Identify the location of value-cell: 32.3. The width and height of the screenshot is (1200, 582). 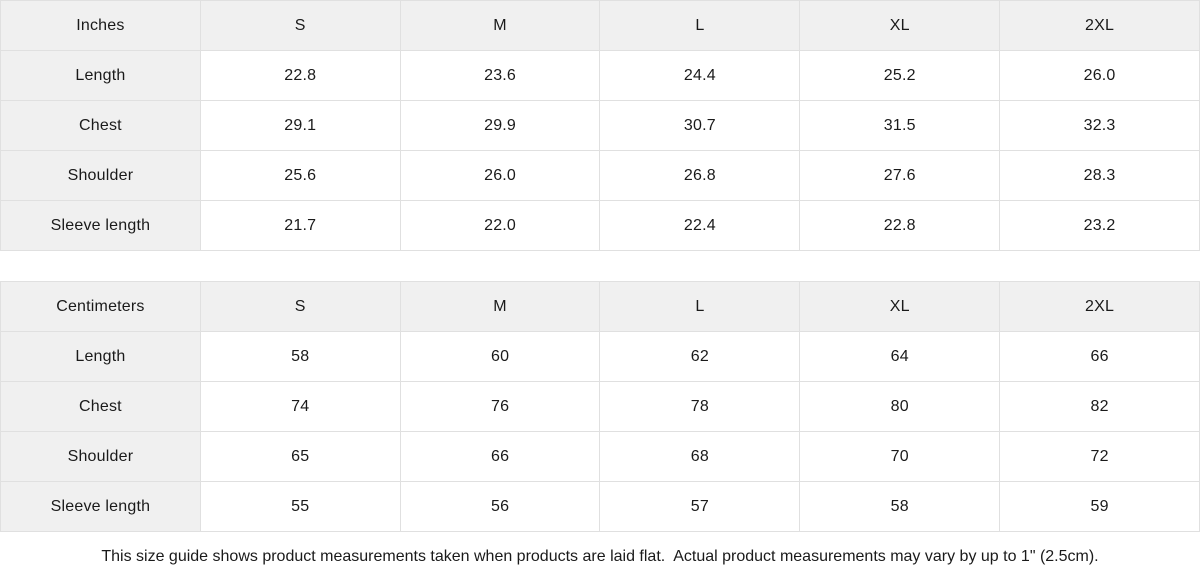
(1099, 125).